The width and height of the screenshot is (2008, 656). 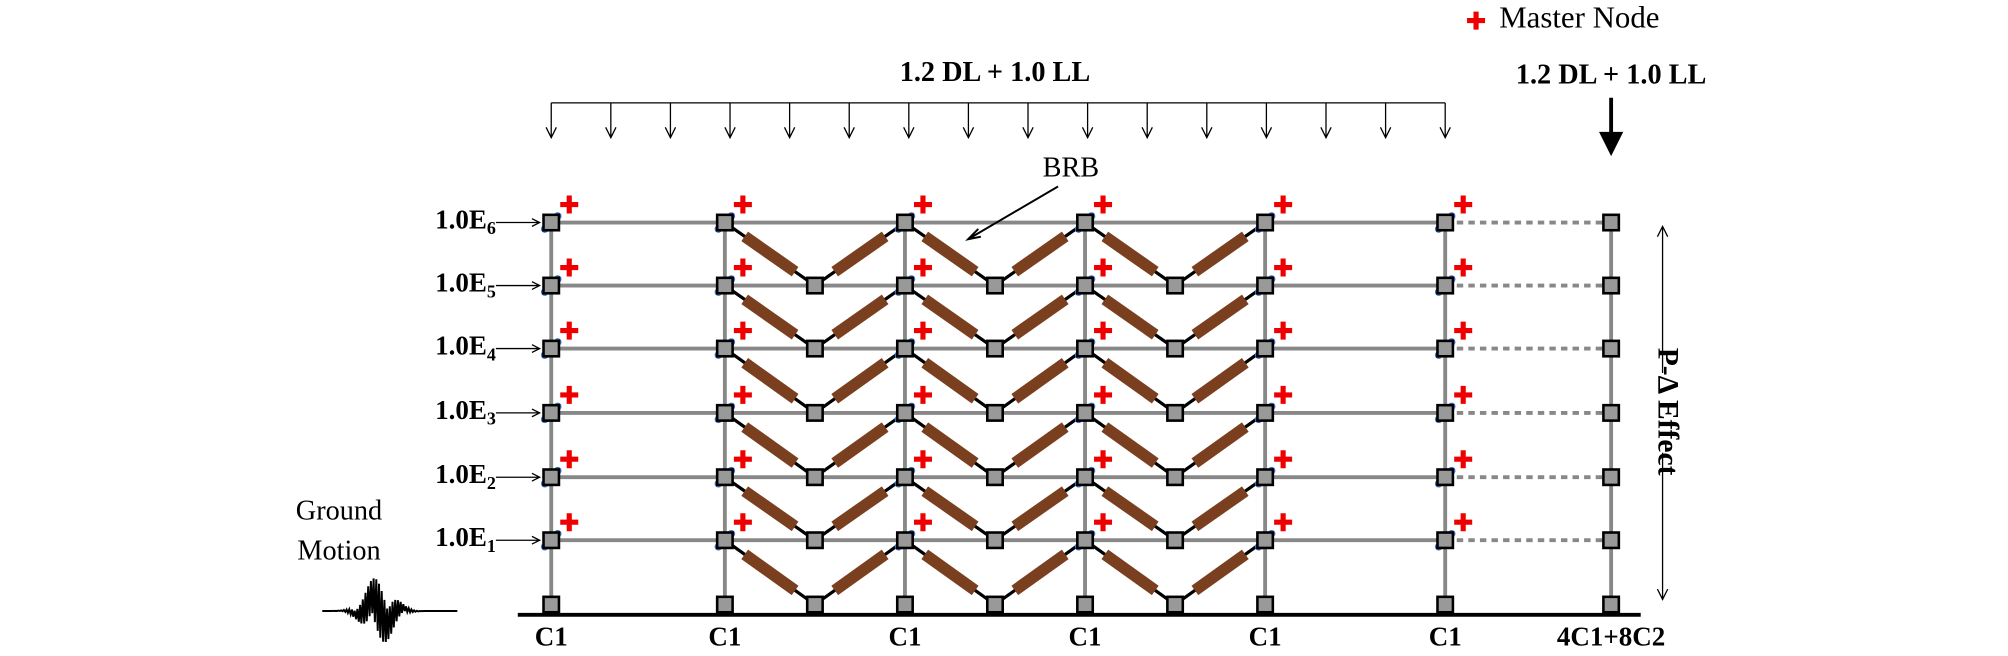 What do you see at coordinates (491, 354) in the screenshot?
I see `floor-load-subscript: 4` at bounding box center [491, 354].